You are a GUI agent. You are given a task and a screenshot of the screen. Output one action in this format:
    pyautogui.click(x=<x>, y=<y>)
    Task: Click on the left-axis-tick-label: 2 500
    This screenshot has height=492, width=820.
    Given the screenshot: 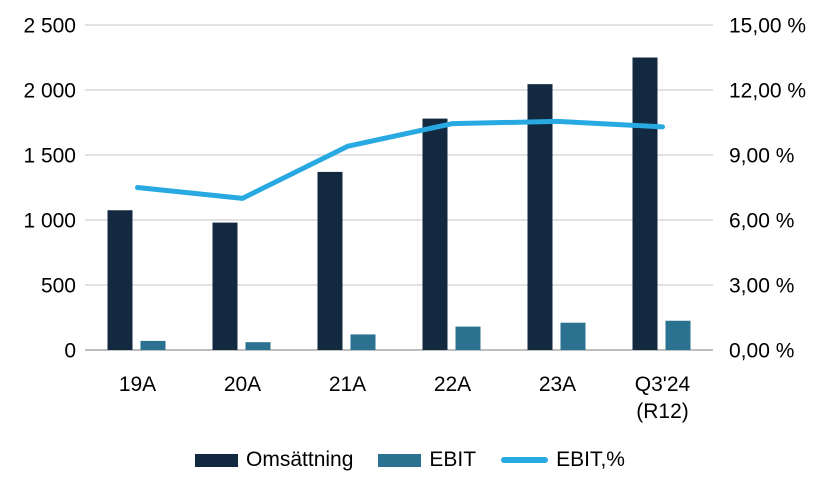 What is the action you would take?
    pyautogui.click(x=49, y=25)
    